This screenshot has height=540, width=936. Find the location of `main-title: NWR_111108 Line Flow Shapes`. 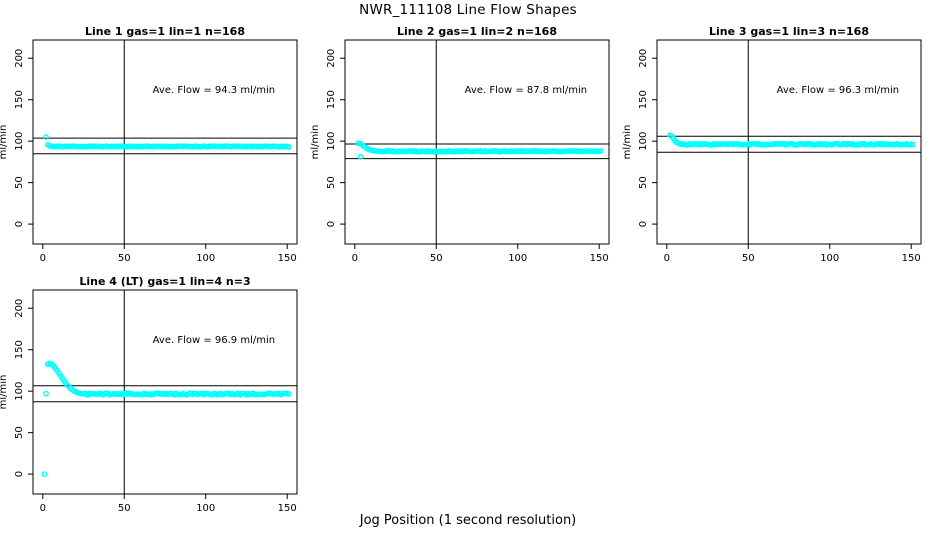

main-title: NWR_111108 Line Flow Shapes is located at coordinates (468, 10).